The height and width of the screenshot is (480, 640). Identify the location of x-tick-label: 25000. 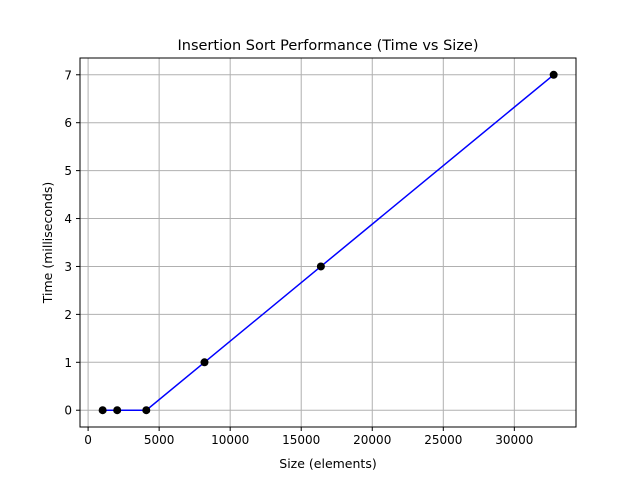
(443, 440).